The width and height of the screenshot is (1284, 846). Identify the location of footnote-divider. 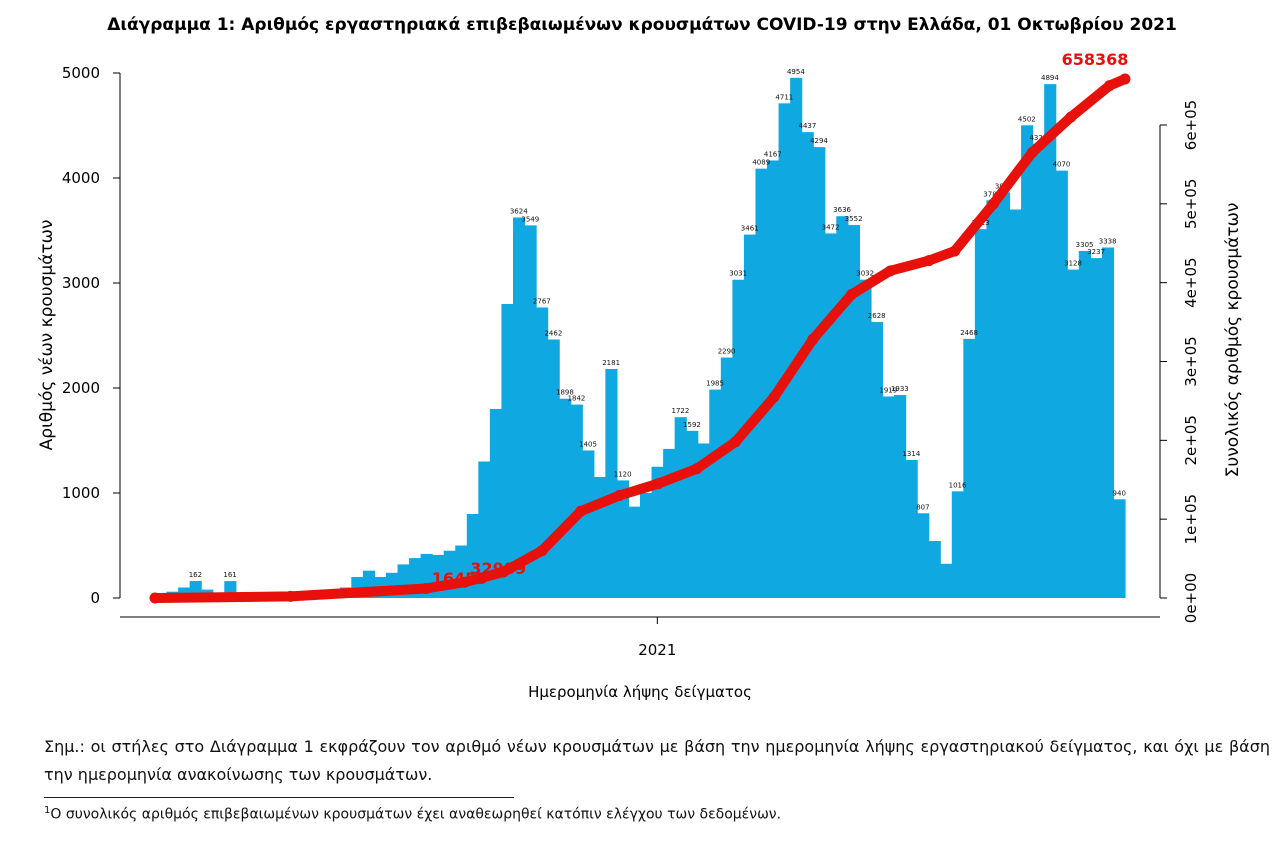
(279, 797).